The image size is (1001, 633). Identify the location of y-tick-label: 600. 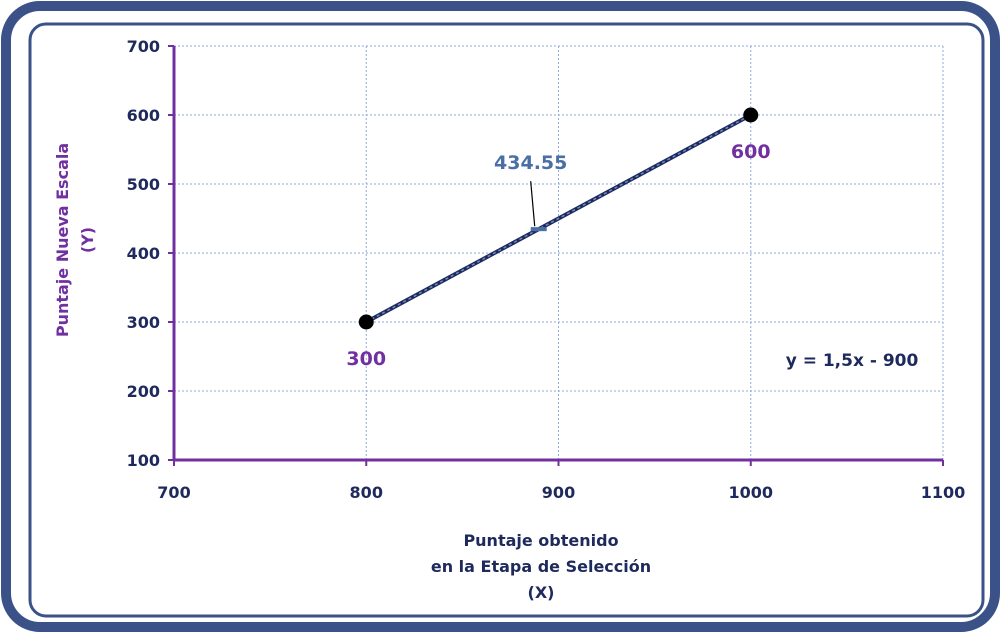
(143, 115).